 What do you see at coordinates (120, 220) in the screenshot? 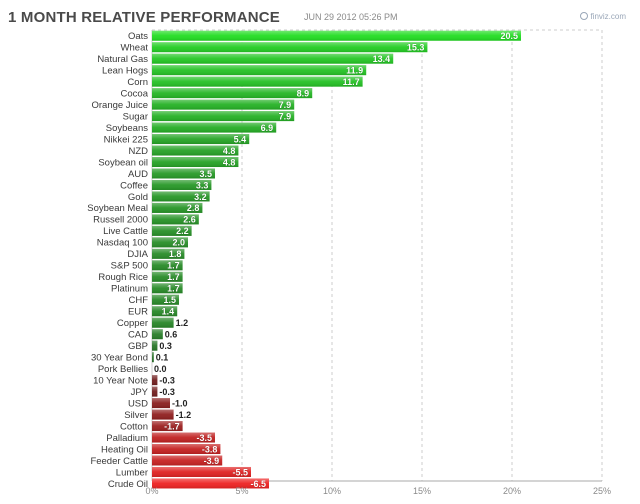
I see `category-label: Russell 2000` at bounding box center [120, 220].